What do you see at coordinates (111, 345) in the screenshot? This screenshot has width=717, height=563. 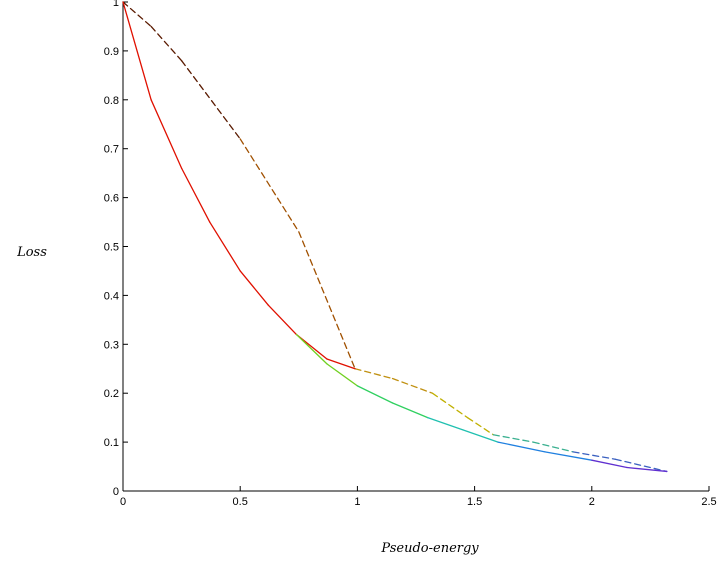 I see `y-tick-label: 0.3` at bounding box center [111, 345].